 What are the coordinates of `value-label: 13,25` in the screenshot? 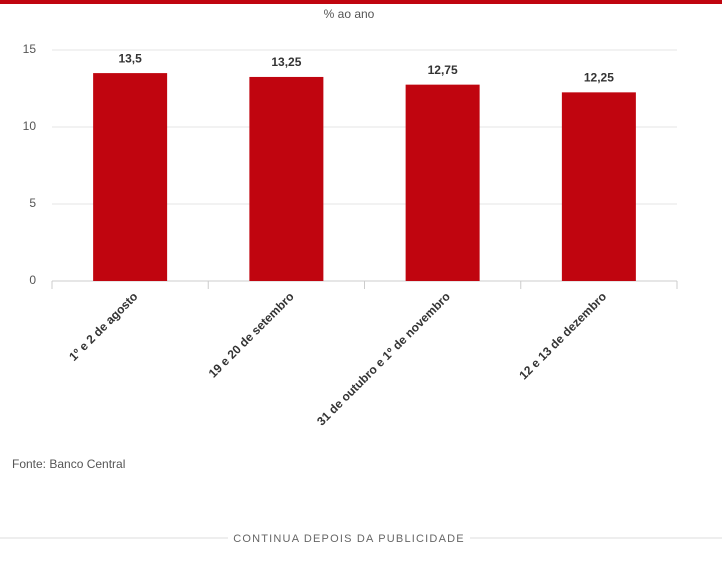 It's located at (286, 62).